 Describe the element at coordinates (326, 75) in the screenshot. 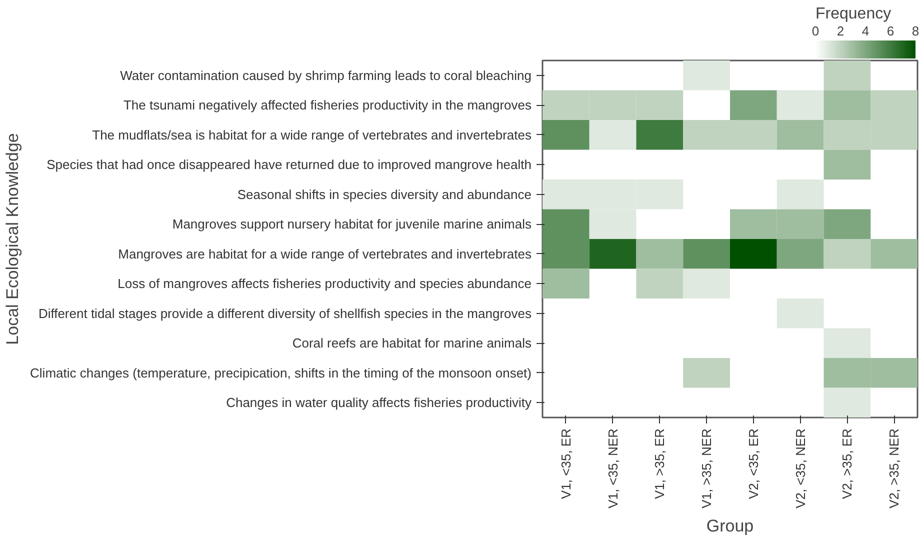

I see `y-tick-label: Water contamination caused by shrimp farming leads to coral bleaching` at that location.